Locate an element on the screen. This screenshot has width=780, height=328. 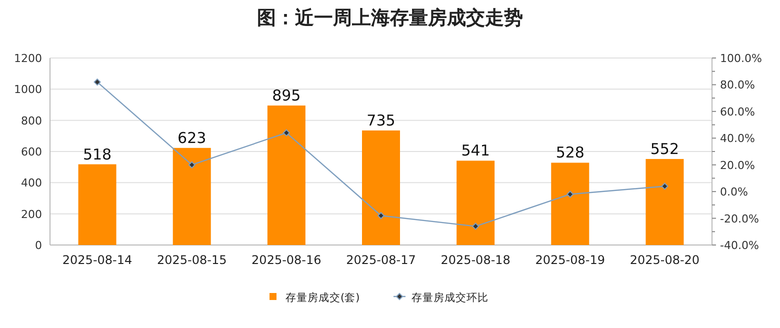
y-tick-label: 0 is located at coordinates (38, 245).